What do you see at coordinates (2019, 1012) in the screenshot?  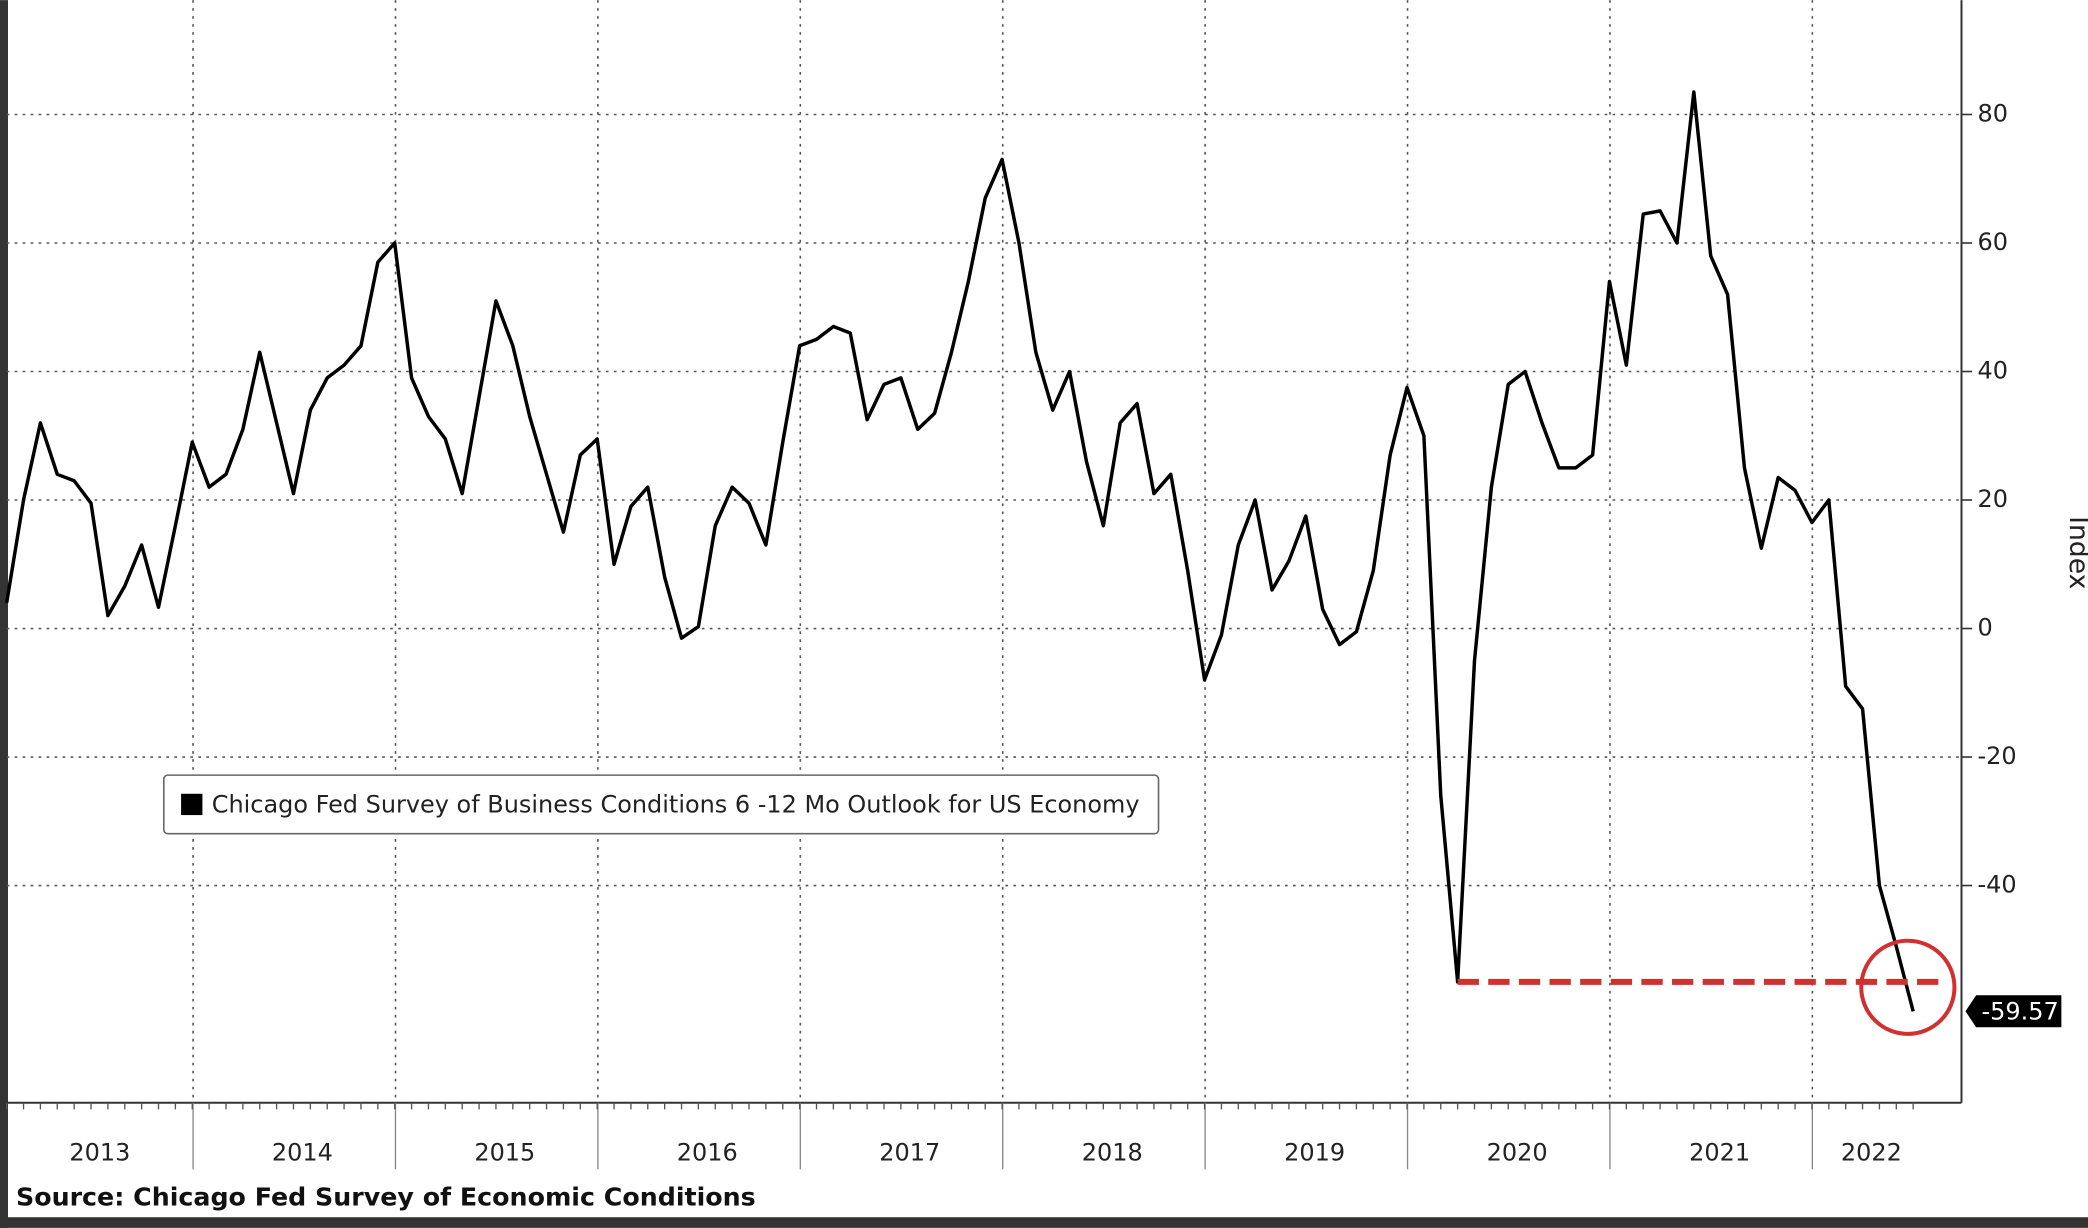 I see `value-label: -59.57` at bounding box center [2019, 1012].